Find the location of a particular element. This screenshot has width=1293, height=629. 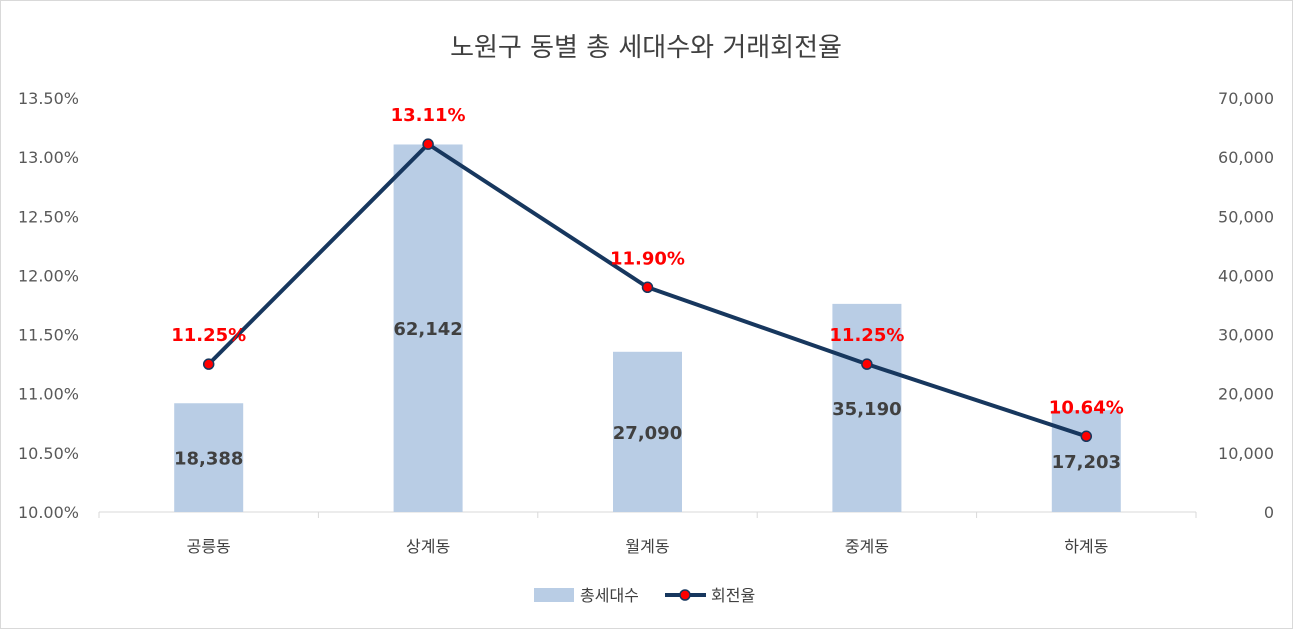

legend-label-households: 총세대수 is located at coordinates (609, 595).